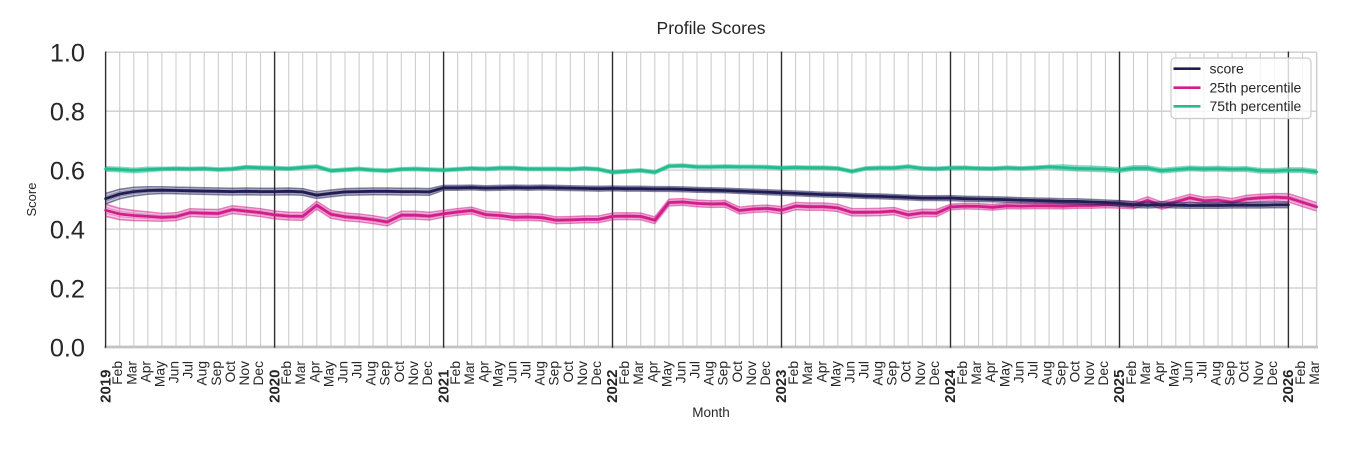  I want to click on svg-text: 2026, so click(1288, 386).